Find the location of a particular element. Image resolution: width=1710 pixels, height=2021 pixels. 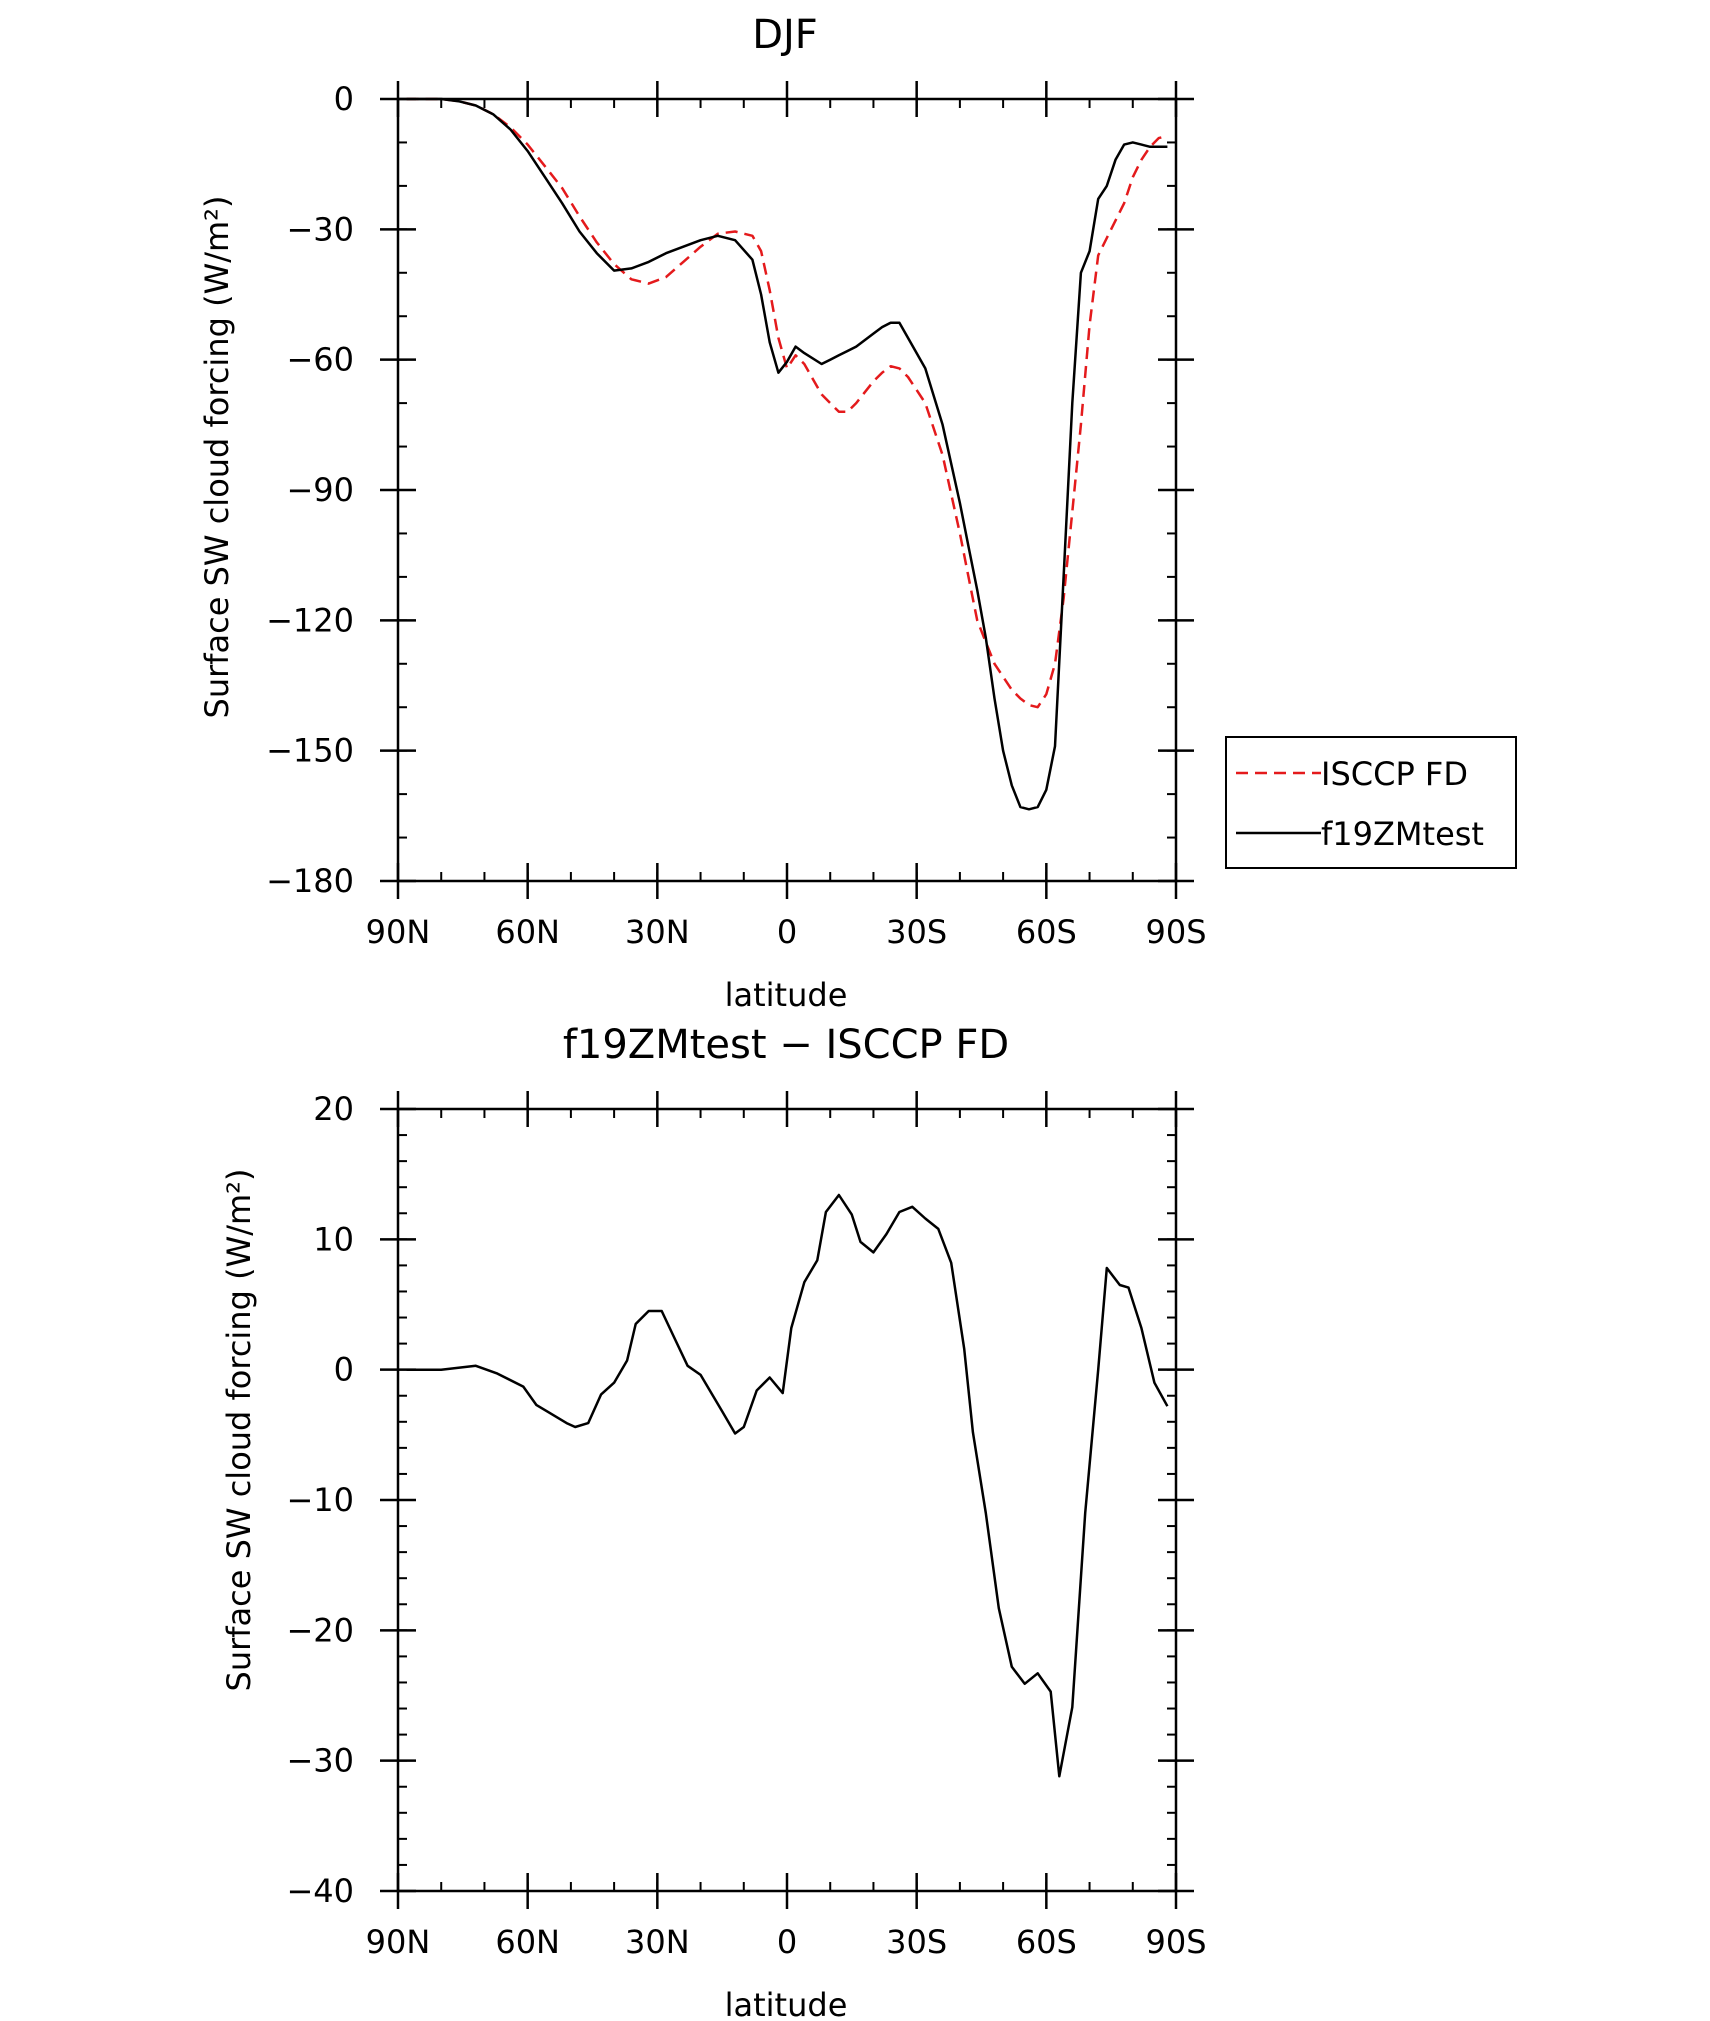

bottom-chart-x-tick-label: 0 is located at coordinates (787, 1942).